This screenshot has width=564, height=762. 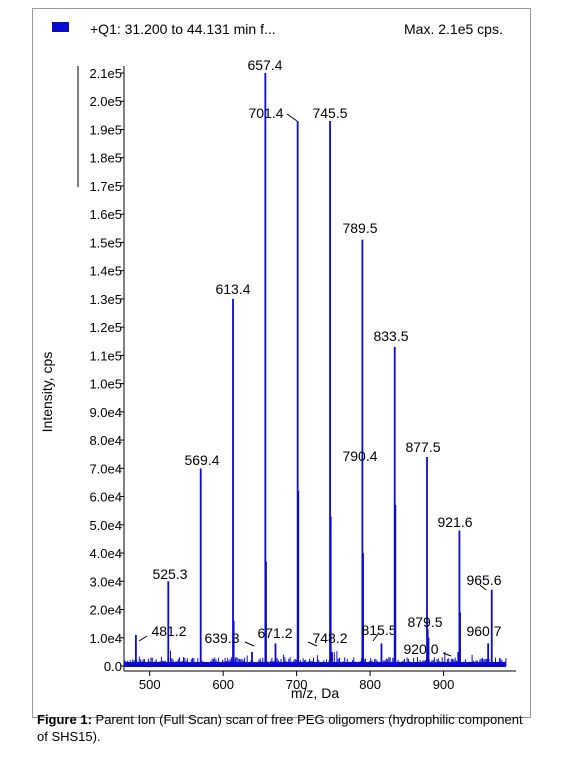 I want to click on peak-label: 921.6, so click(x=454, y=522).